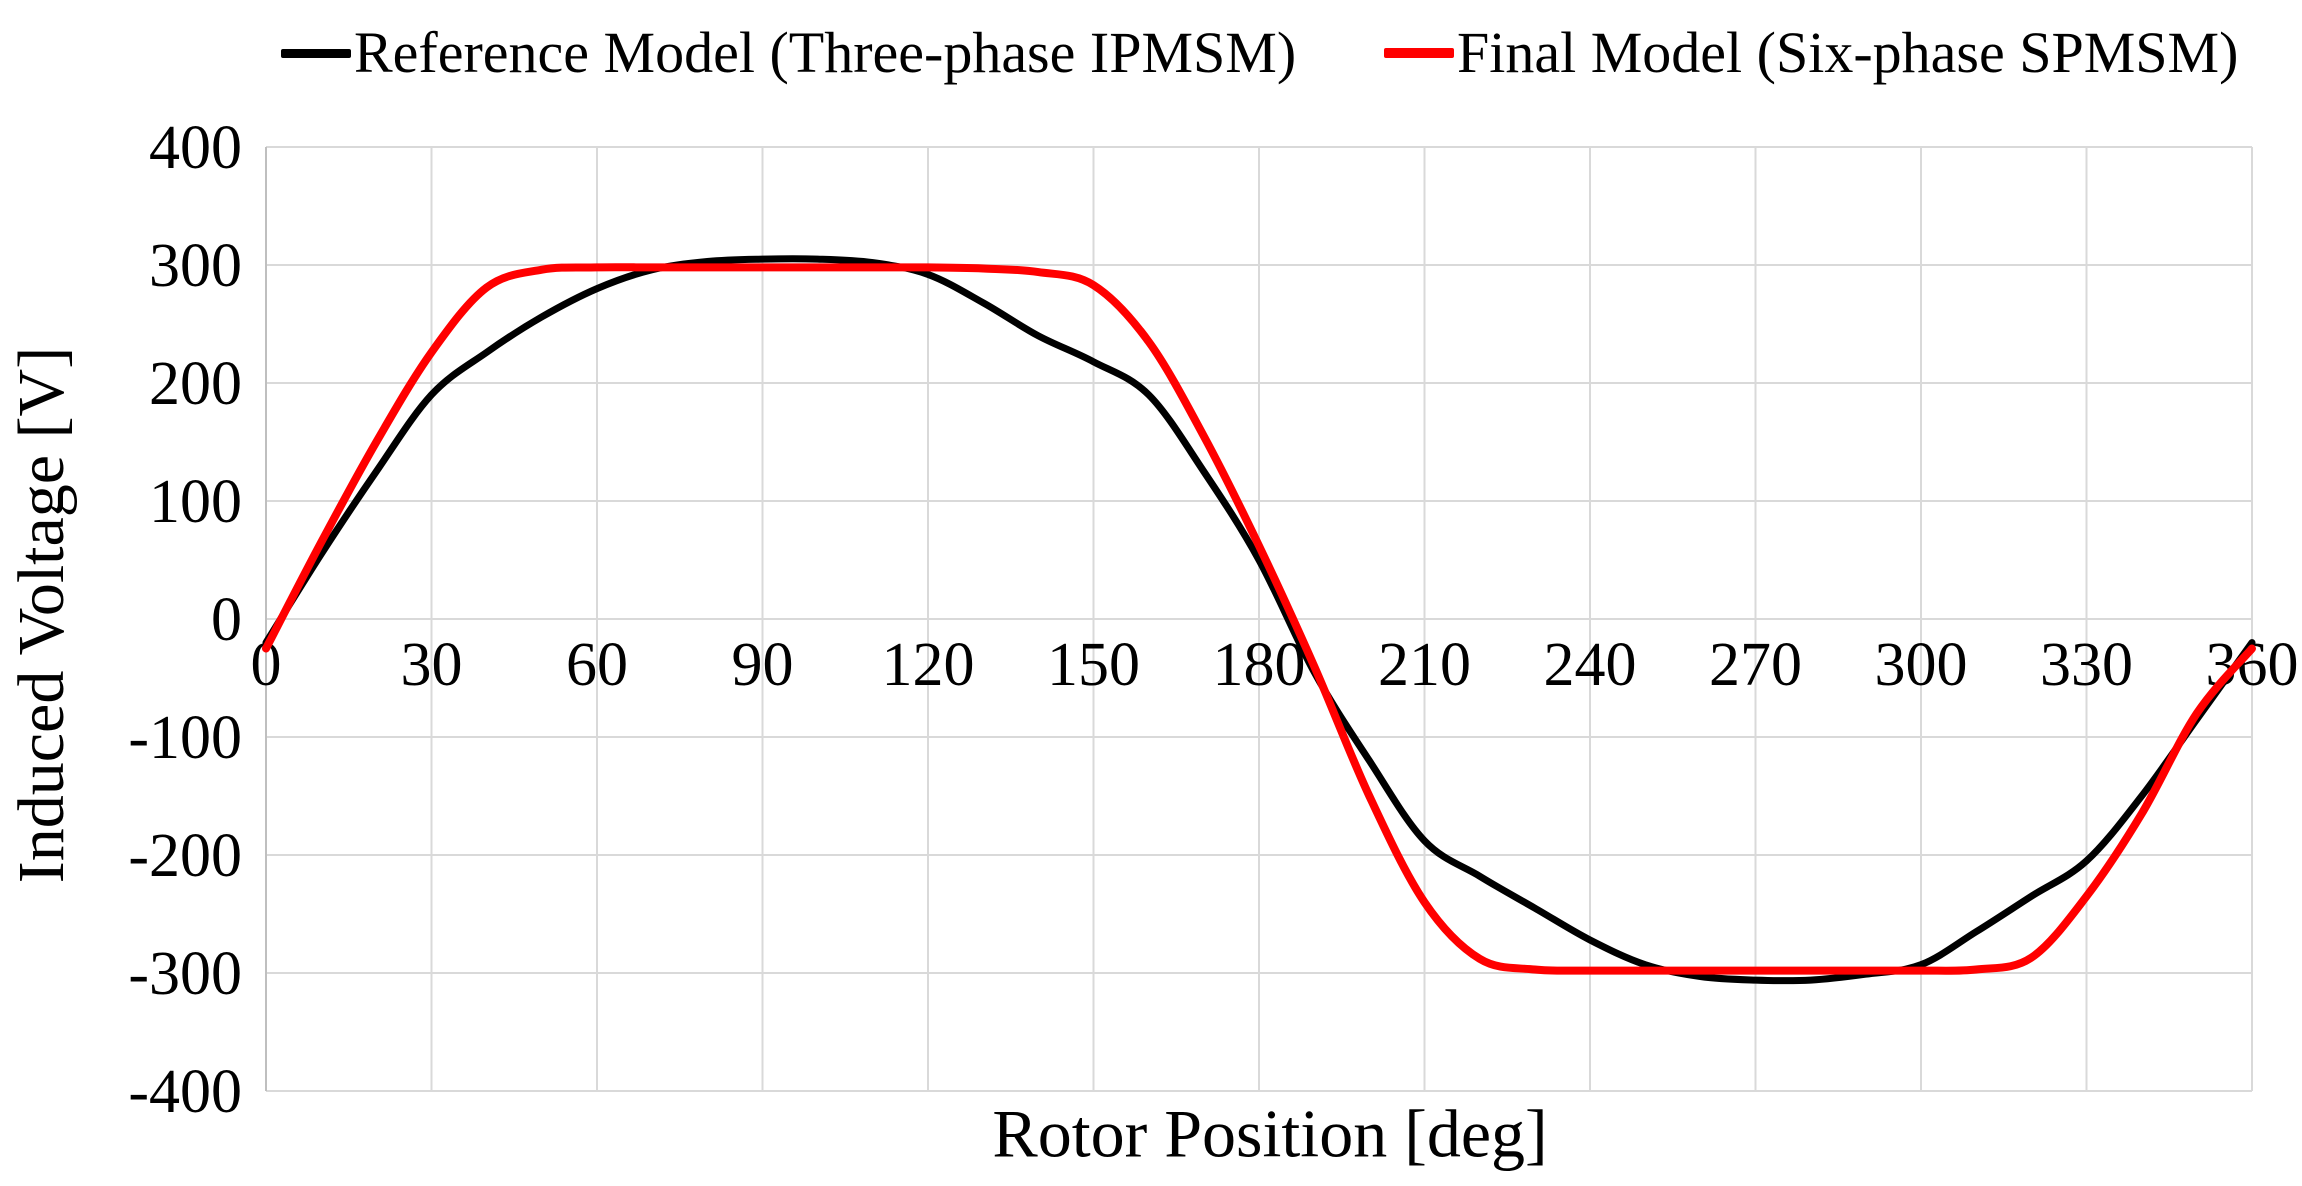  What do you see at coordinates (1755, 665) in the screenshot?
I see `x-tick-label-270: 270` at bounding box center [1755, 665].